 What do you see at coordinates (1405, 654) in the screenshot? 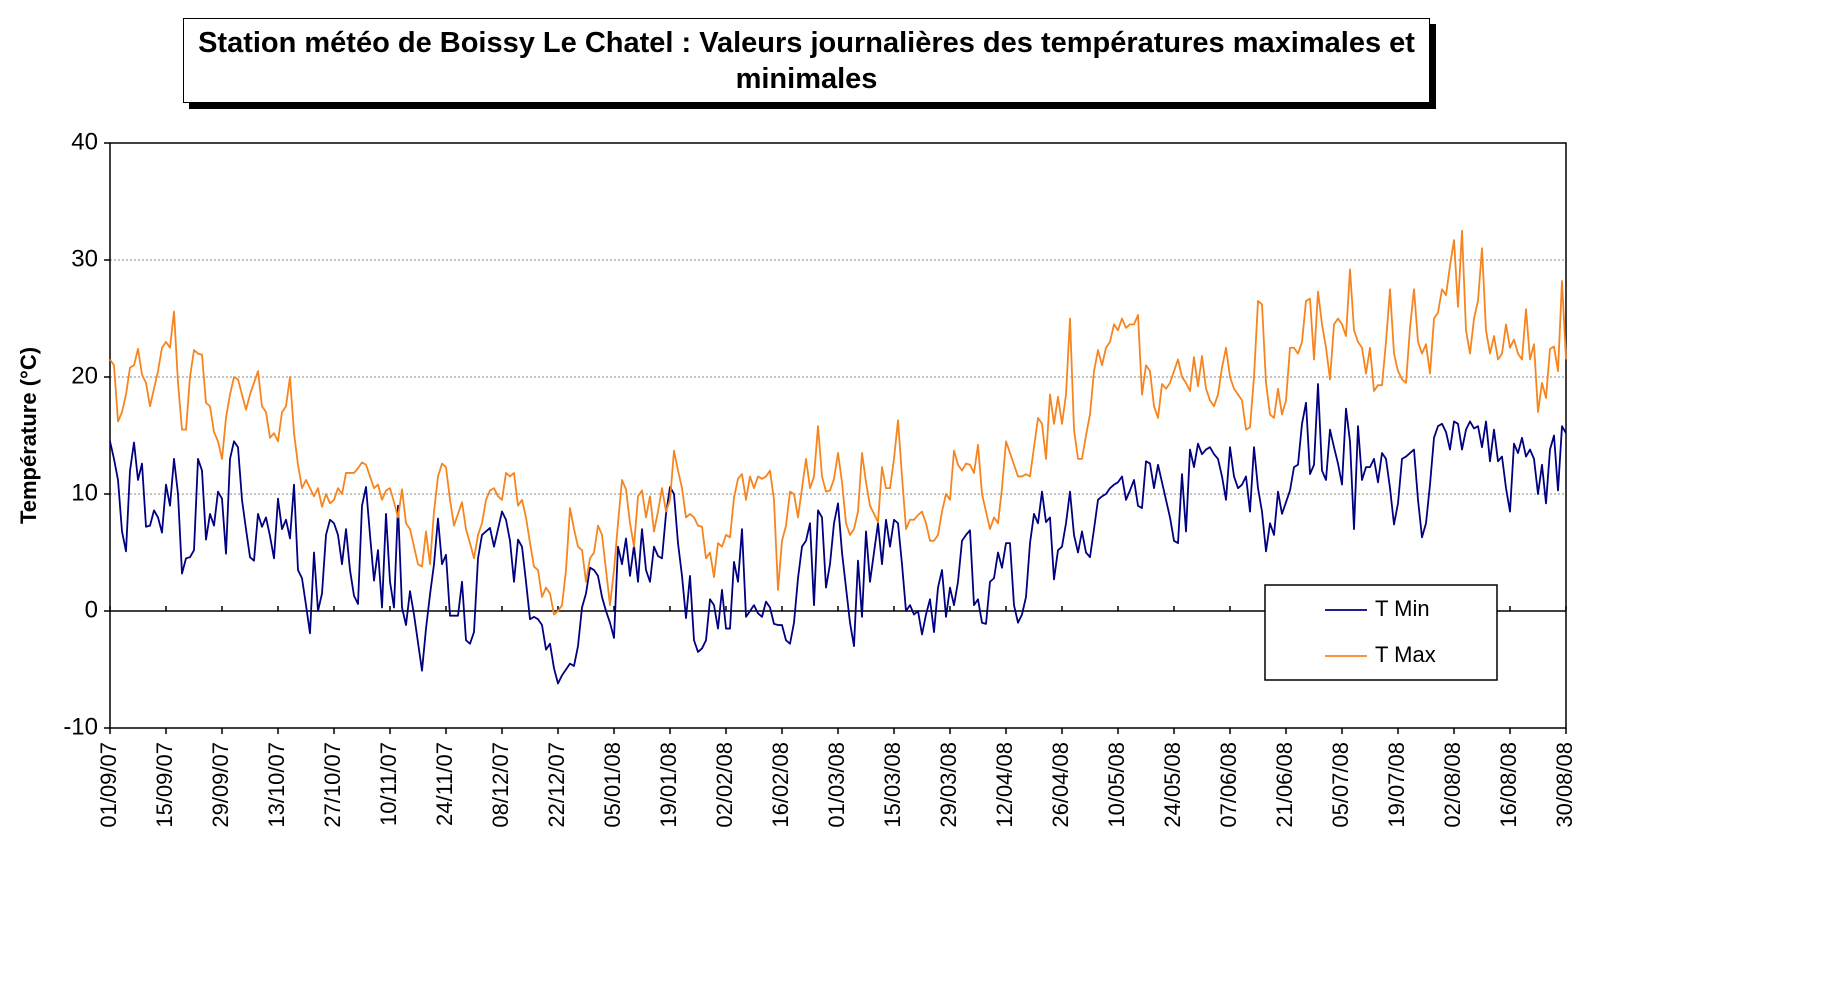
I see `legend-label: T Max` at bounding box center [1405, 654].